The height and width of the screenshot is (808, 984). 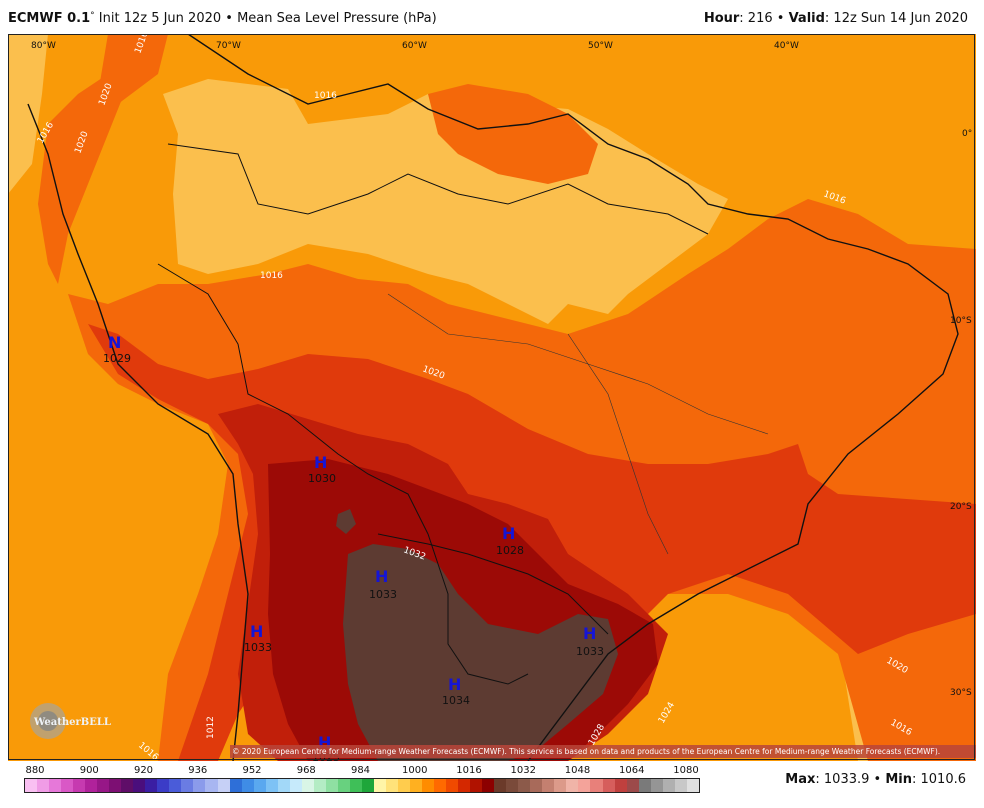 I want to click on copyright-band, so click(x=603, y=751).